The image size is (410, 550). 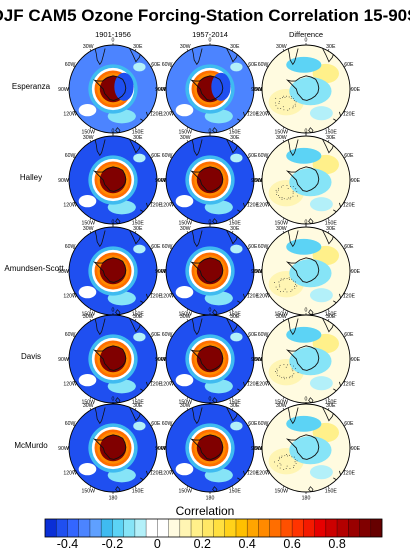 I want to click on column-title-2: 1957-2014, so click(x=210, y=34).